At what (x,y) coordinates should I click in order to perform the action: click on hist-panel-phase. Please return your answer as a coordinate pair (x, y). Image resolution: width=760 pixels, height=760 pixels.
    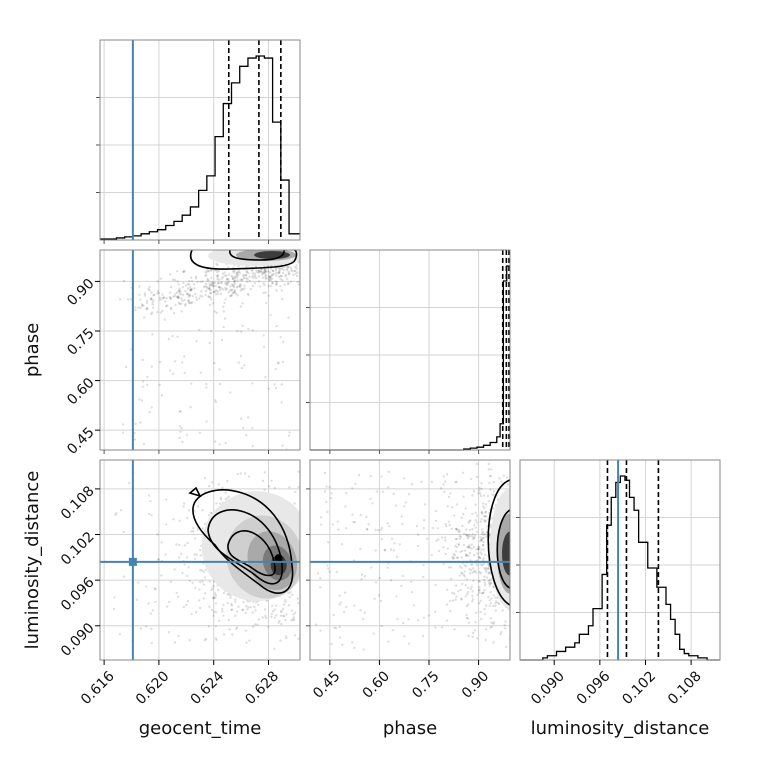
    Looking at the image, I should click on (408, 350).